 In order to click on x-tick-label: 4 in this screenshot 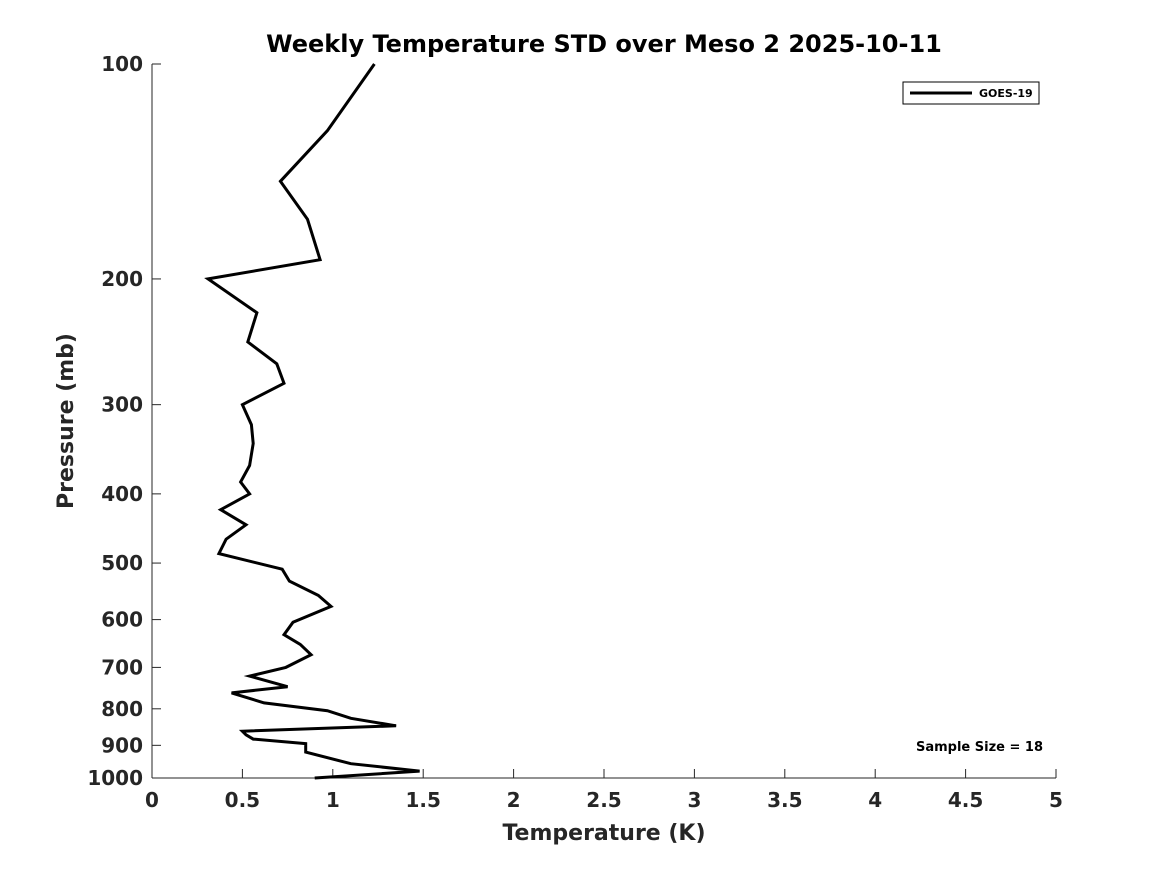, I will do `click(875, 800)`.